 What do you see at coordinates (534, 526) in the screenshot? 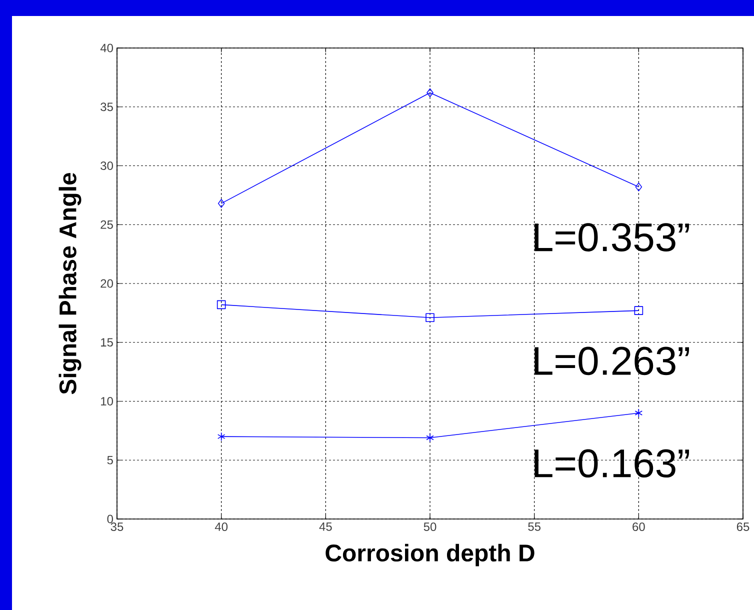
I see `x-tick-label: 55` at bounding box center [534, 526].